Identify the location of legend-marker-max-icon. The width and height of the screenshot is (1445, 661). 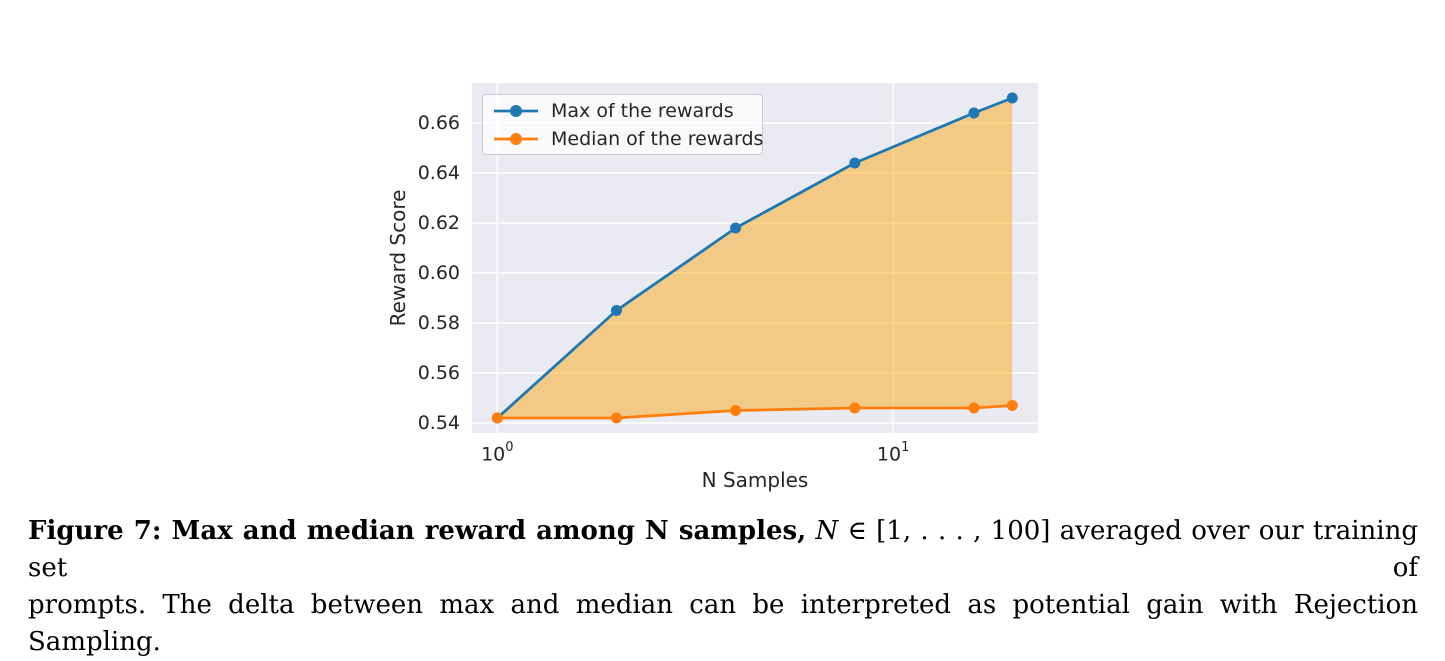
(516, 110).